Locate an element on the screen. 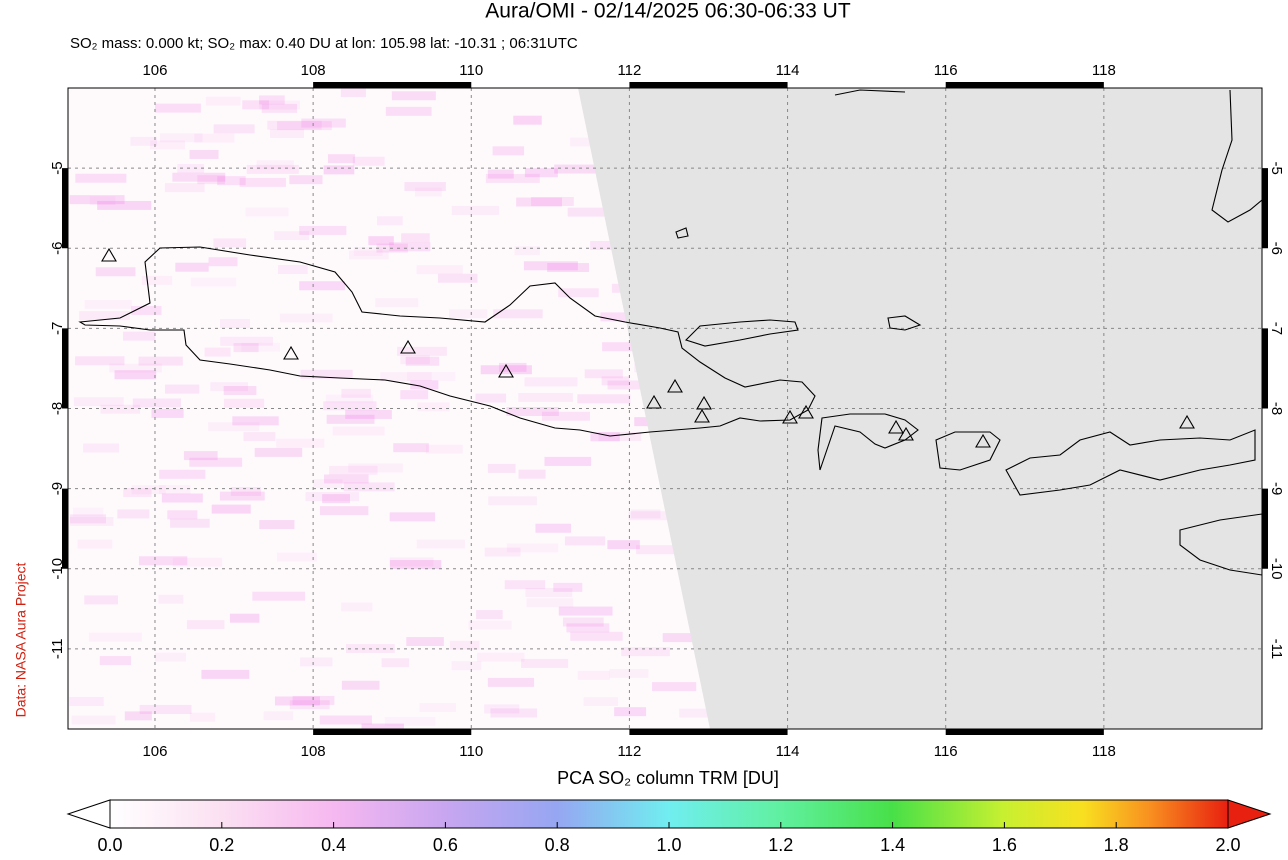 The width and height of the screenshot is (1288, 860). y-tick-label-right: -11 is located at coordinates (1276, 649).